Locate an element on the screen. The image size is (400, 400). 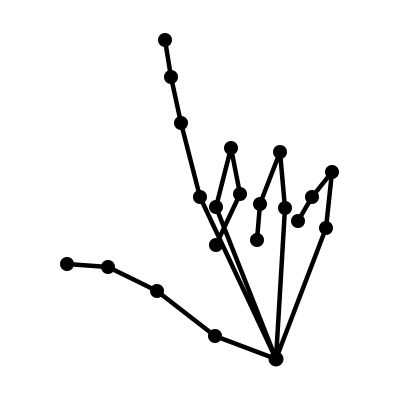
joint-rg1 is located at coordinates (285, 208).